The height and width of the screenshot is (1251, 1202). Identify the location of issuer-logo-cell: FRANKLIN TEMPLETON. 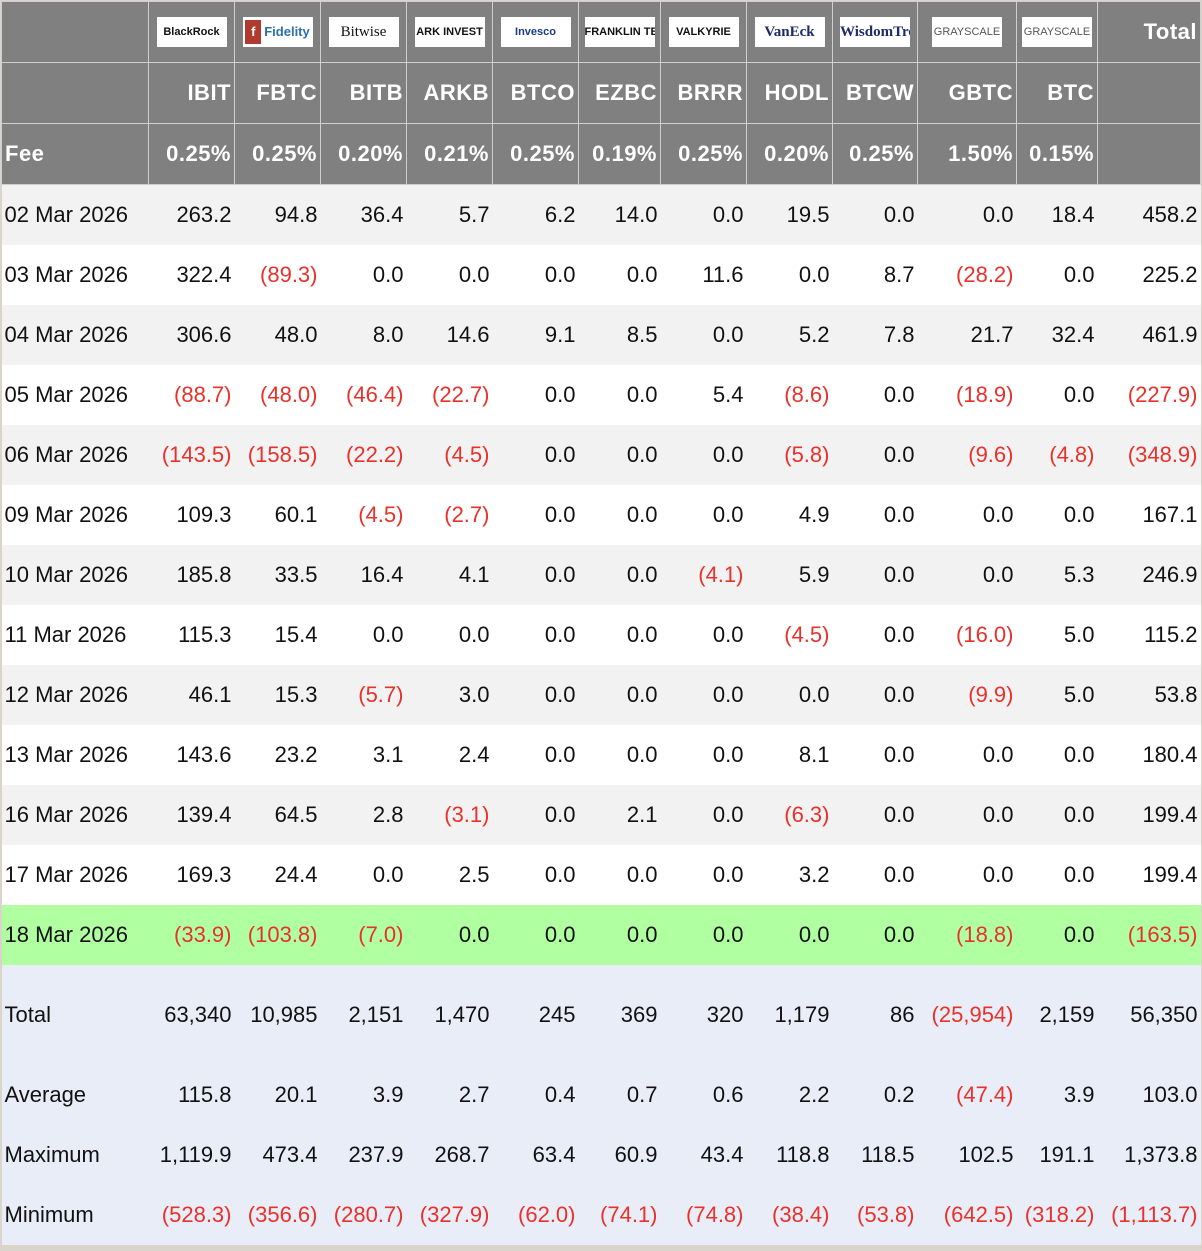
(619, 32).